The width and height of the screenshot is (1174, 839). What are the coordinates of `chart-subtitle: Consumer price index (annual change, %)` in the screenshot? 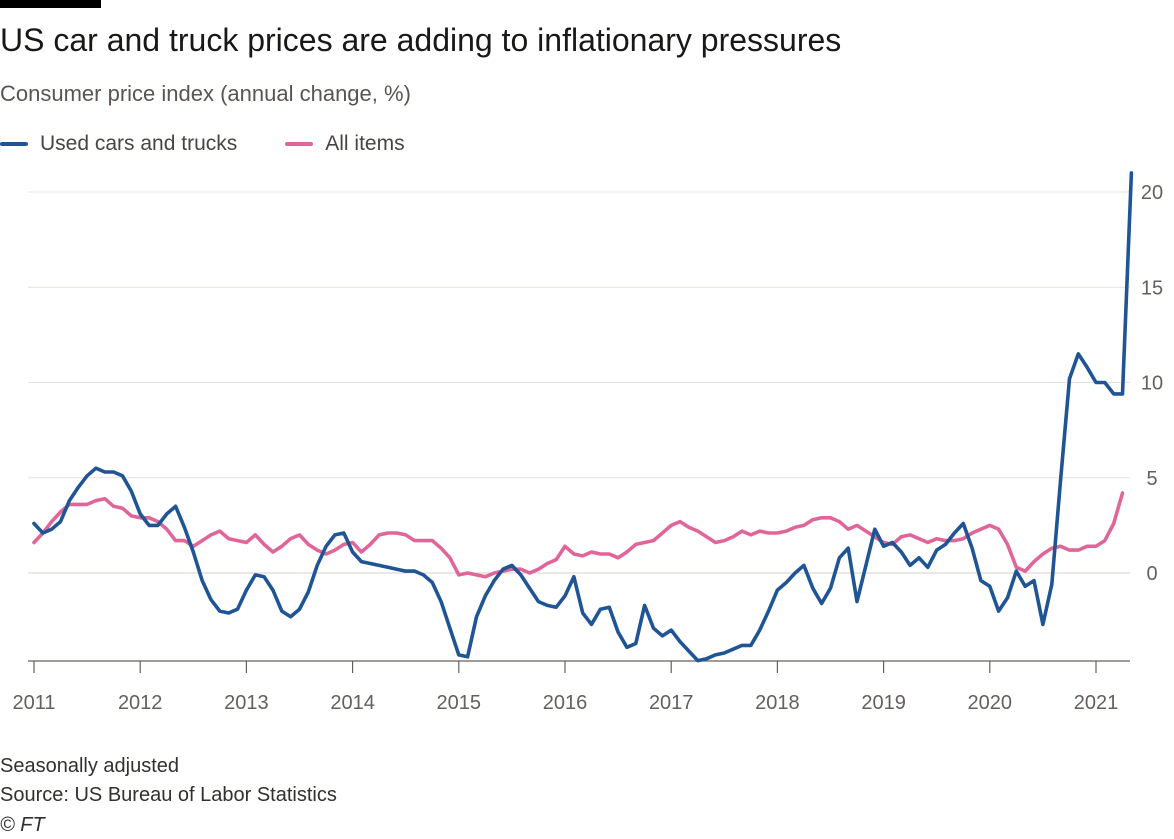 It's located at (205, 93).